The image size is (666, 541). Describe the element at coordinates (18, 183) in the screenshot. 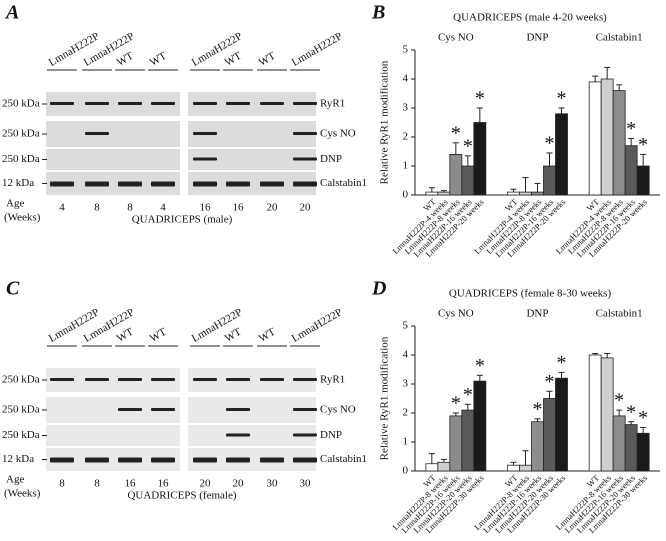

I see `kda-label: 12 kDa` at that location.